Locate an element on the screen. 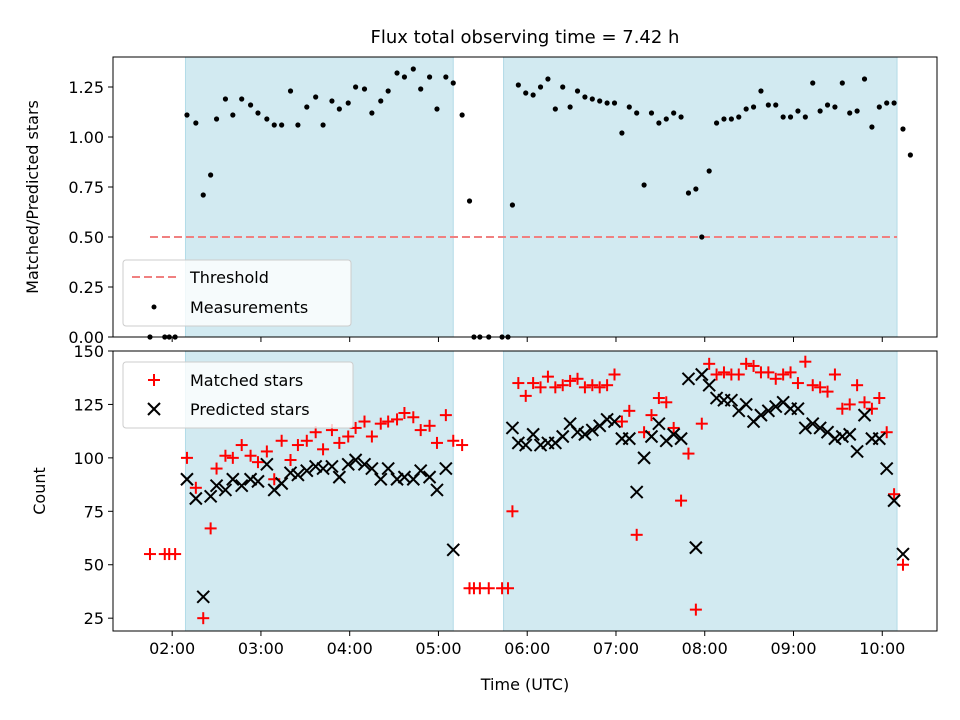 This screenshot has height=720, width=960. y-tick-label: 0.75 is located at coordinates (86, 187).